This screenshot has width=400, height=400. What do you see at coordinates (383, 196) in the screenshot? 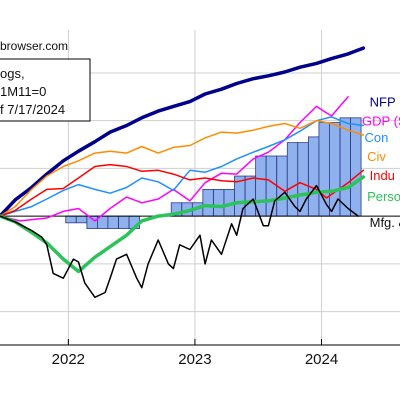
I see `series-label-person: Person` at bounding box center [383, 196].